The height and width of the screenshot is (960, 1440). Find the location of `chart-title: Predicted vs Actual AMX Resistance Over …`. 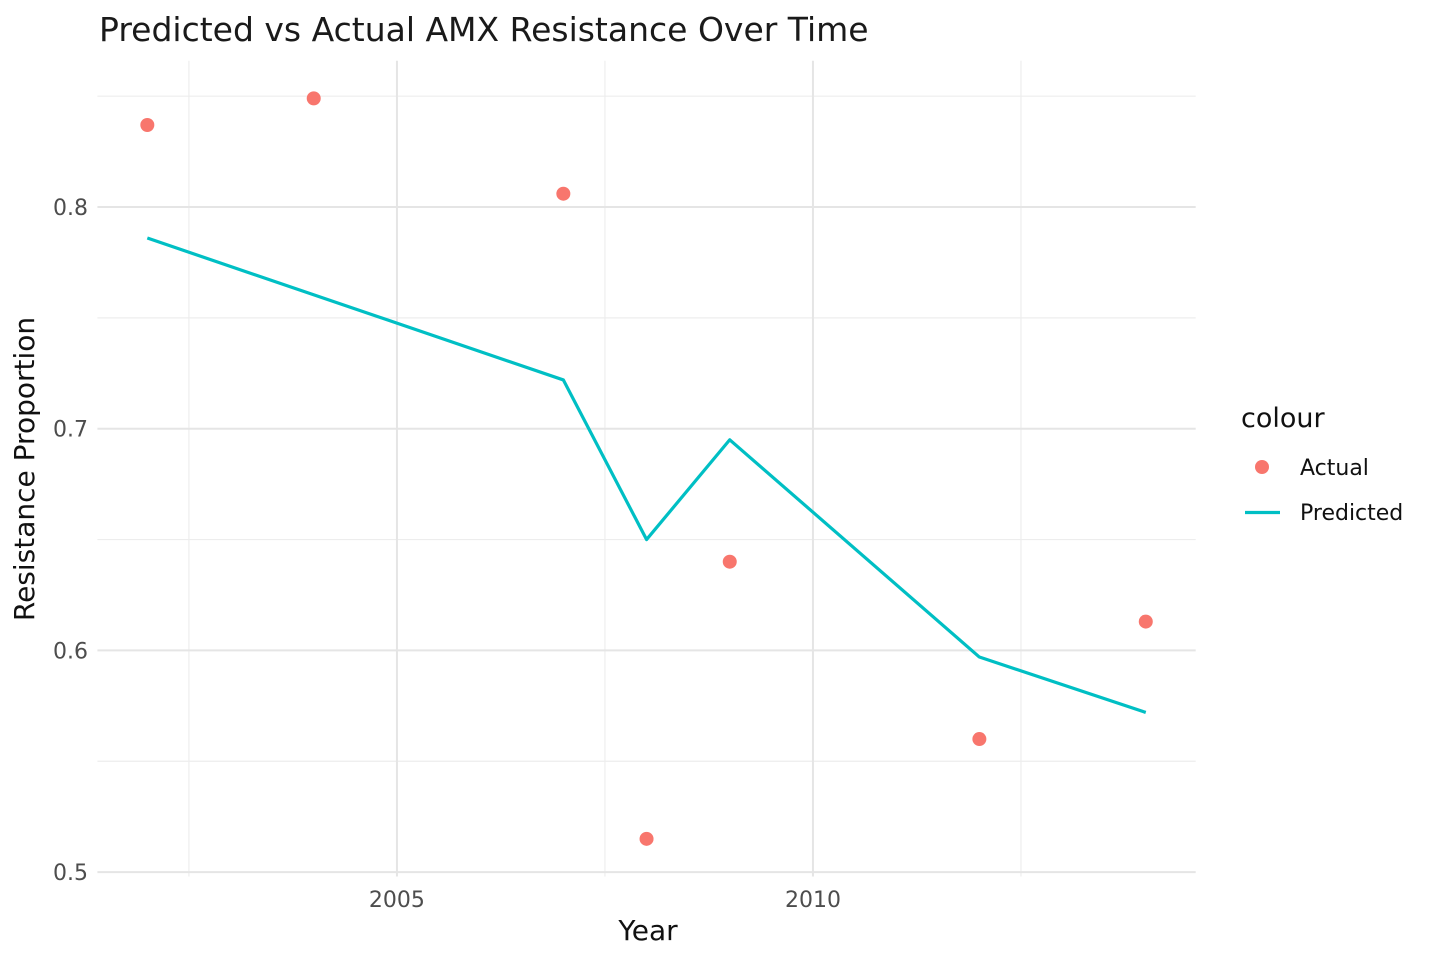

chart-title: Predicted vs Actual AMX Resistance Over … is located at coordinates (484, 29).